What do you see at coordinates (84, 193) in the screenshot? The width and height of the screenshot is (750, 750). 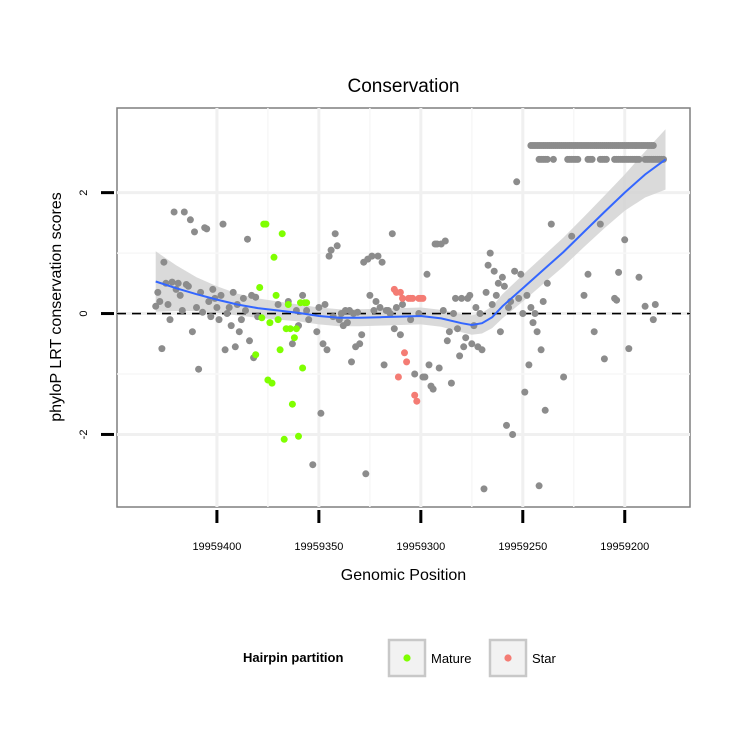 I see `y-tick-label: 2` at bounding box center [84, 193].